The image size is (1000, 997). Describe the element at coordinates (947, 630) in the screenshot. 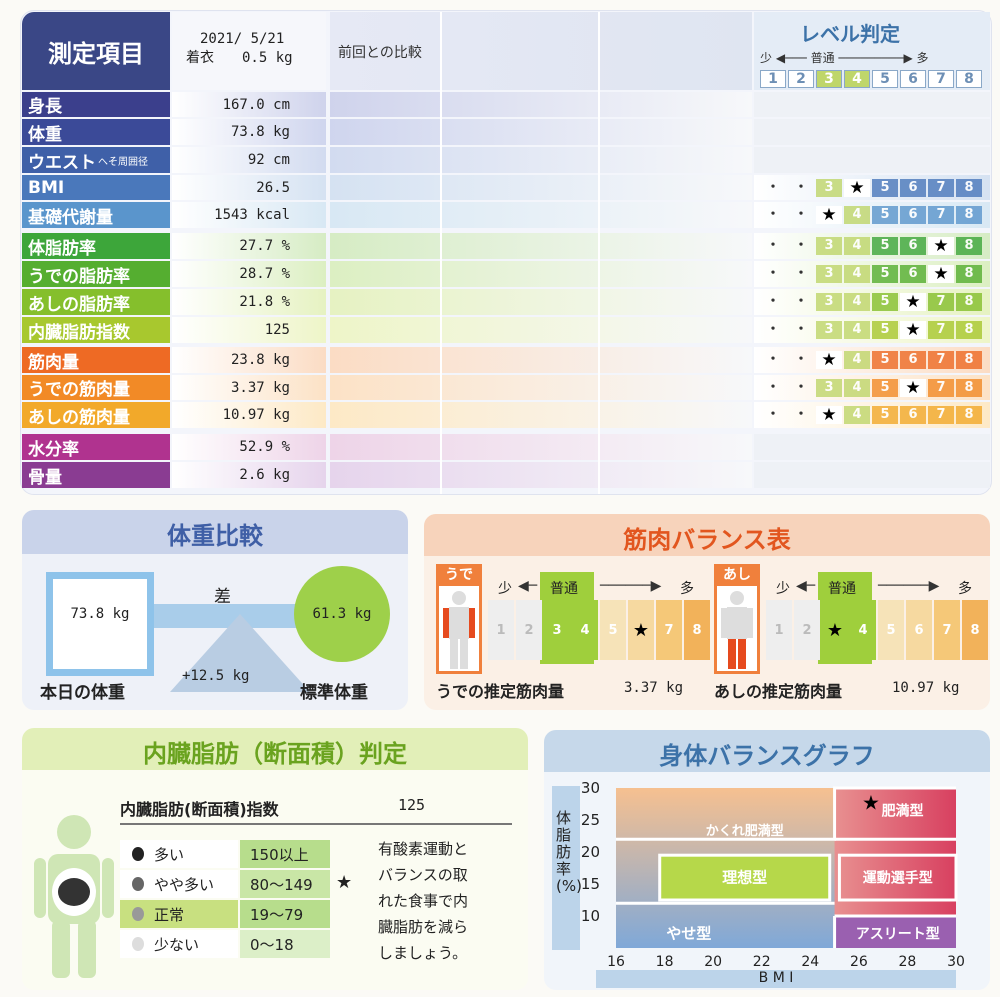

I see `muscle-level-cell: 7` at that location.